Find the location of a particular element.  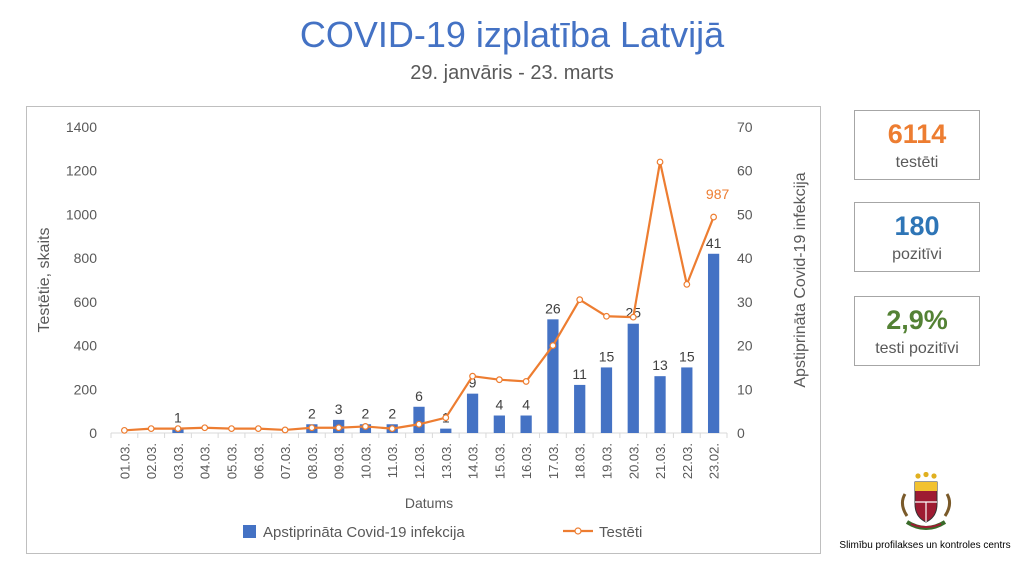

x-tick-label: 23.02. is located at coordinates (714, 461).